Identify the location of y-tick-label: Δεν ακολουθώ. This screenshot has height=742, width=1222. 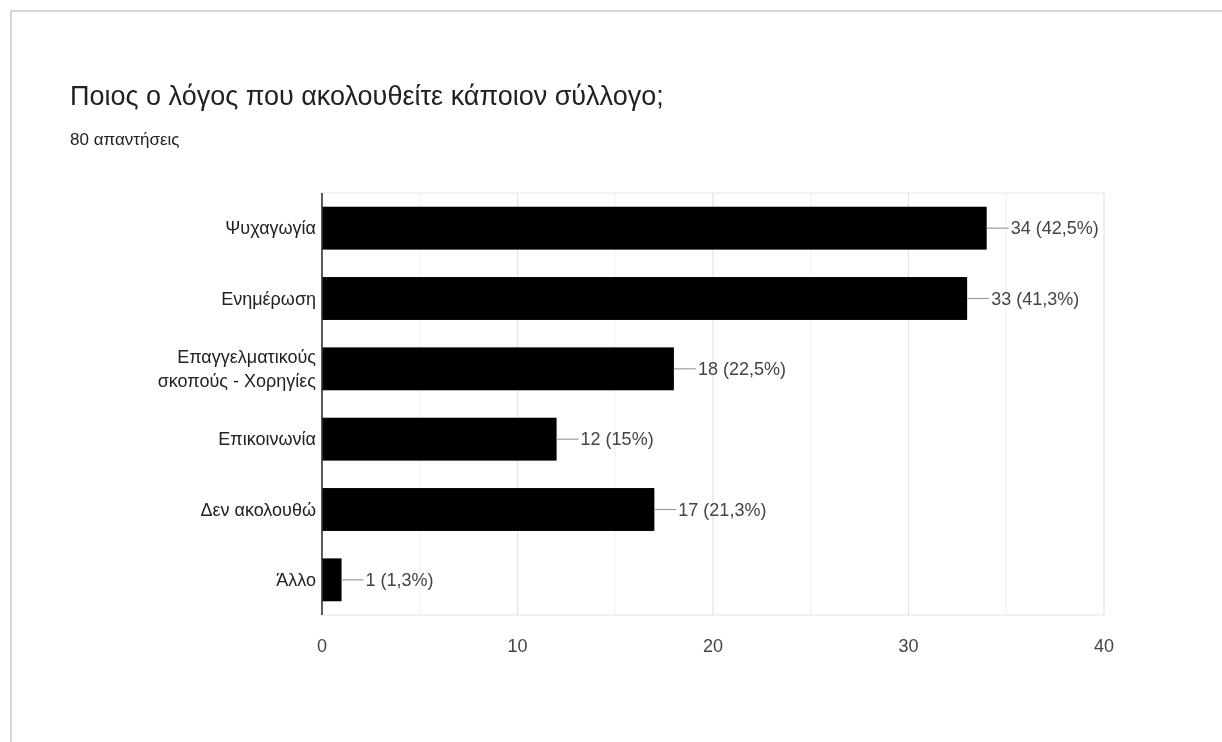
(258, 509).